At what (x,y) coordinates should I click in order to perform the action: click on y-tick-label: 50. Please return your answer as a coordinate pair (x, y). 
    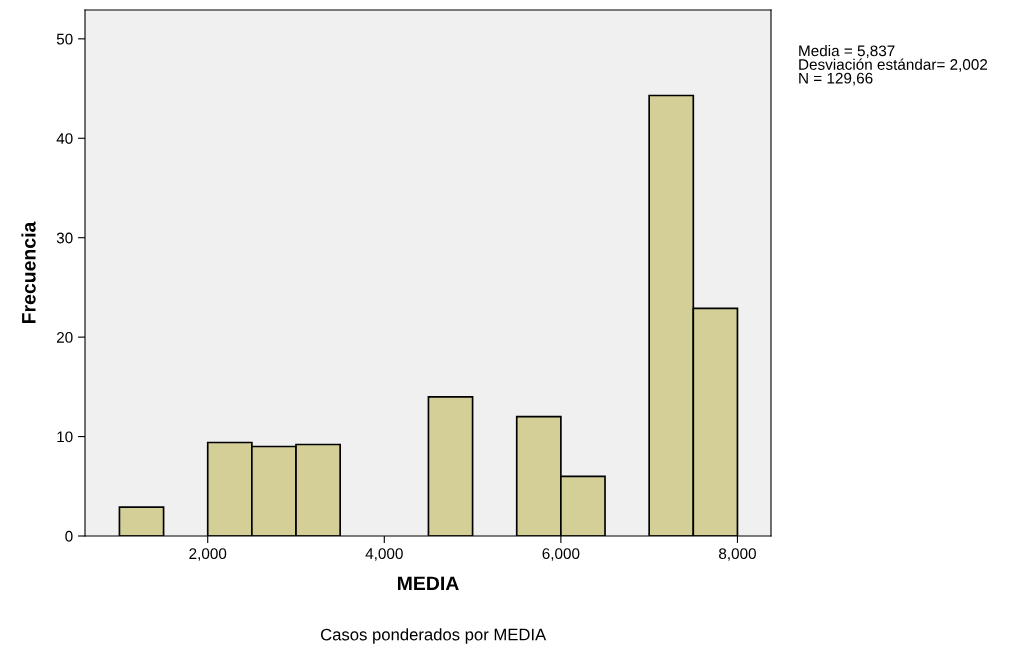
    Looking at the image, I should click on (64, 39).